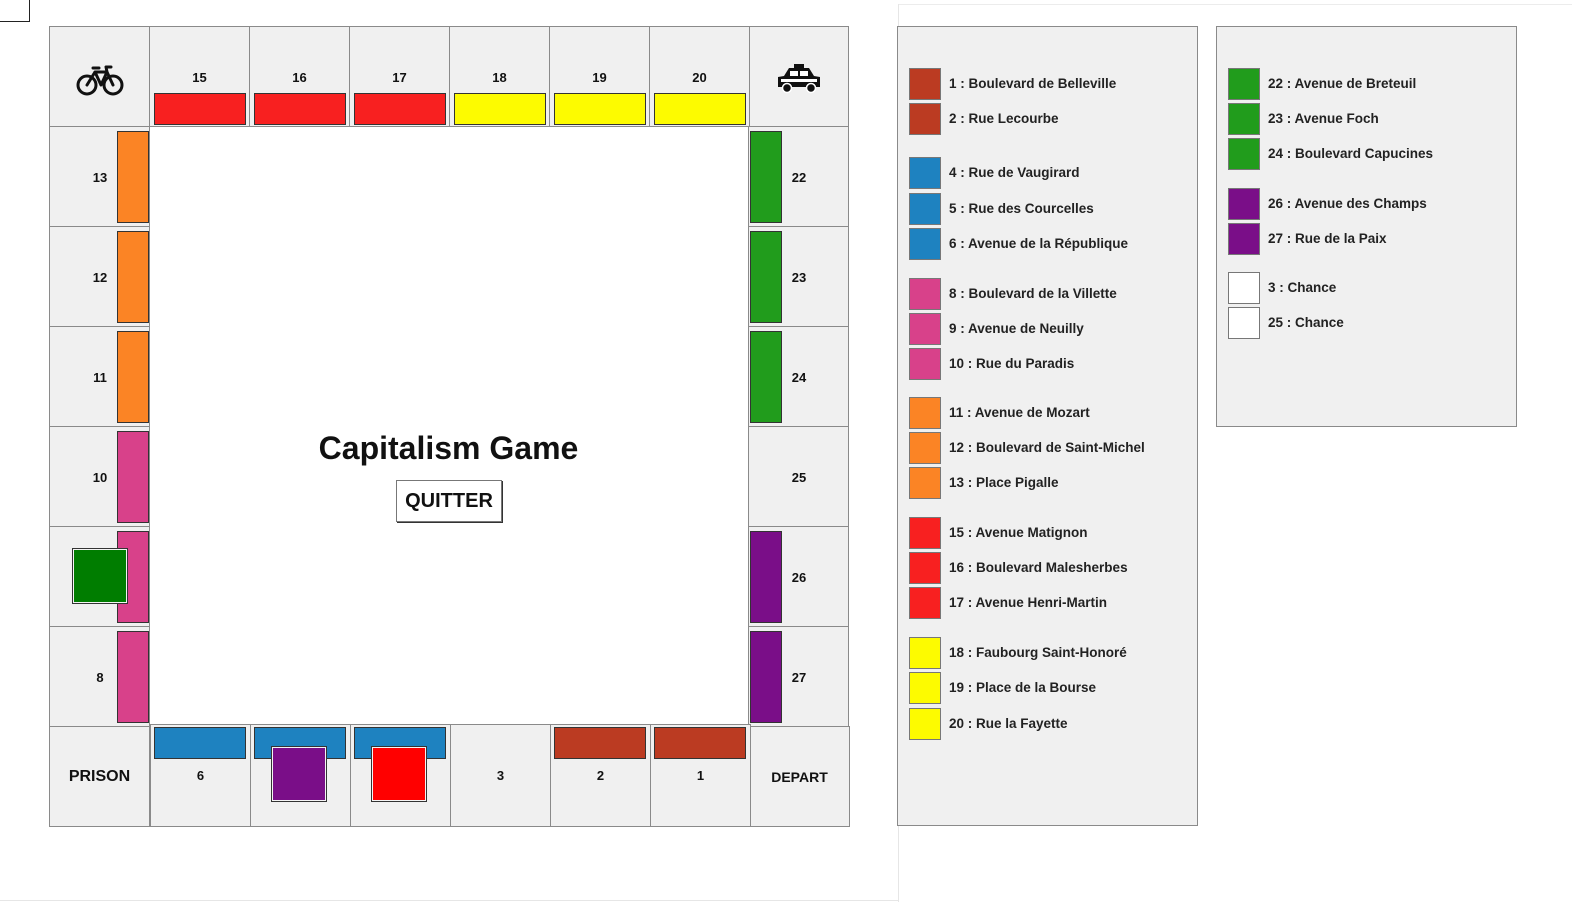  I want to click on square-25: 25, so click(798, 476).